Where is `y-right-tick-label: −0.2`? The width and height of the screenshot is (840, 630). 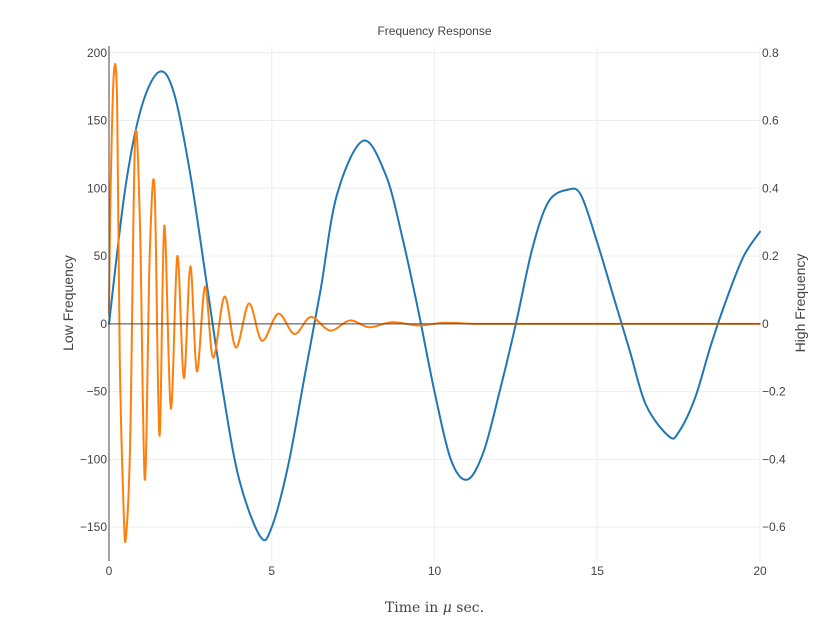
y-right-tick-label: −0.2 is located at coordinates (774, 392).